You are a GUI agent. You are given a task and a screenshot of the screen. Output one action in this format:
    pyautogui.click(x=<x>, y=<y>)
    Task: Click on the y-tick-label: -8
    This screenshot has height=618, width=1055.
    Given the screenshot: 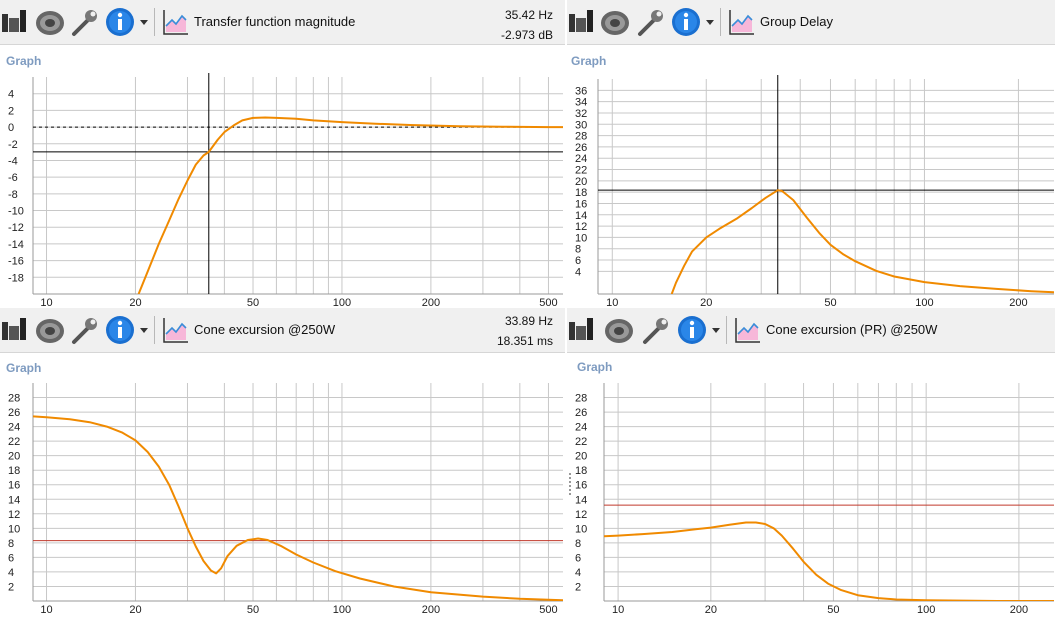 What is the action you would take?
    pyautogui.click(x=13, y=195)
    